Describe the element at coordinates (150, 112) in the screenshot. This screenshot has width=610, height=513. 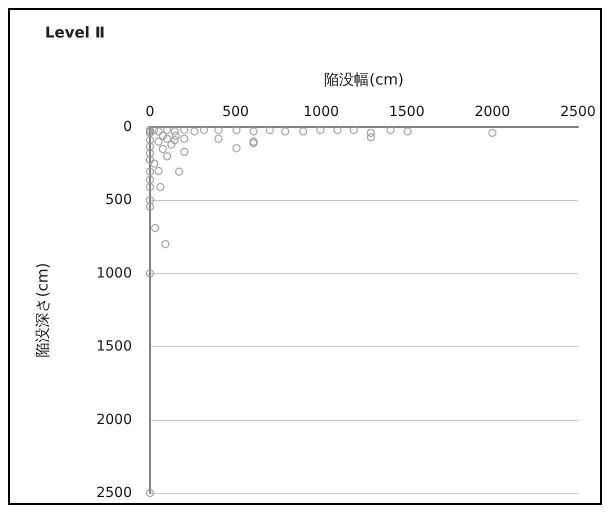
I see `x-tick-label: 0` at that location.